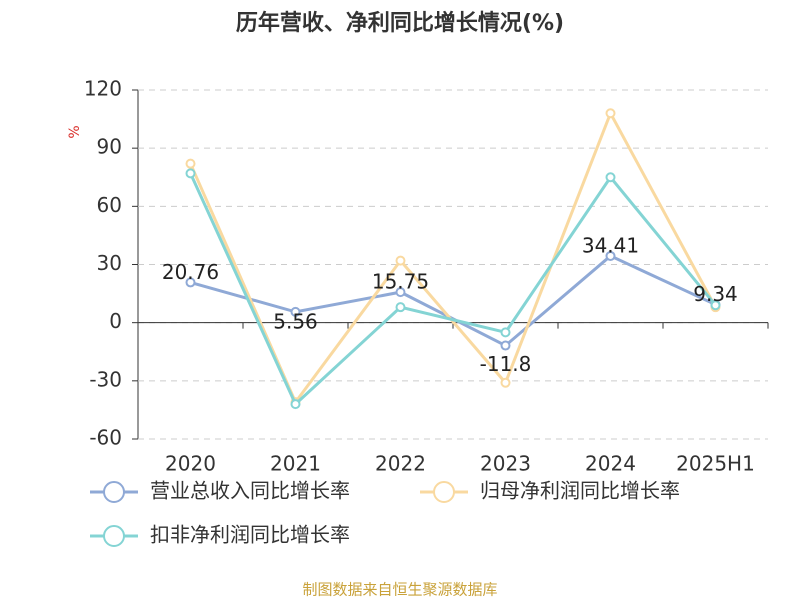  I want to click on y-tick-label: 0, so click(115, 321).